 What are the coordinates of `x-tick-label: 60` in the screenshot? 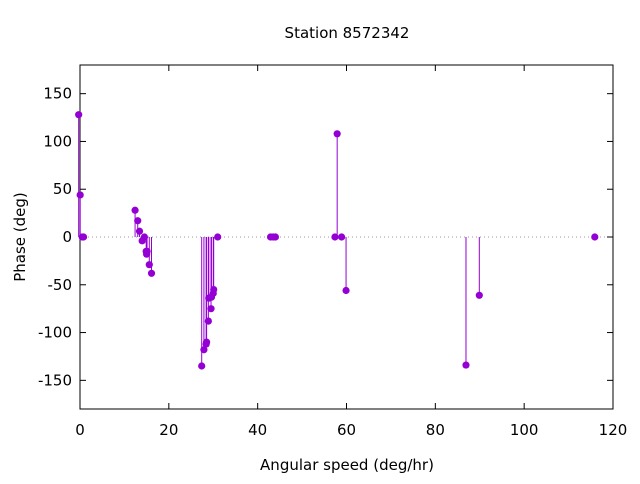 It's located at (346, 430).